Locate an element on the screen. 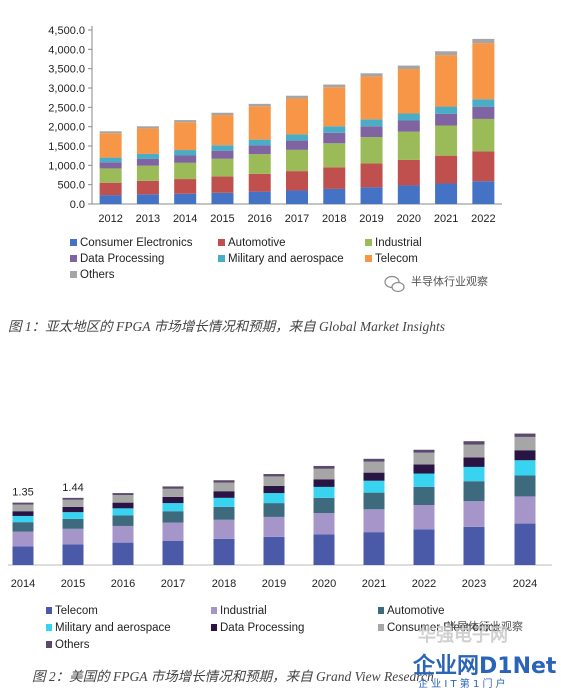 This screenshot has width=561, height=690. x-tick-label: 2013 is located at coordinates (148, 219).